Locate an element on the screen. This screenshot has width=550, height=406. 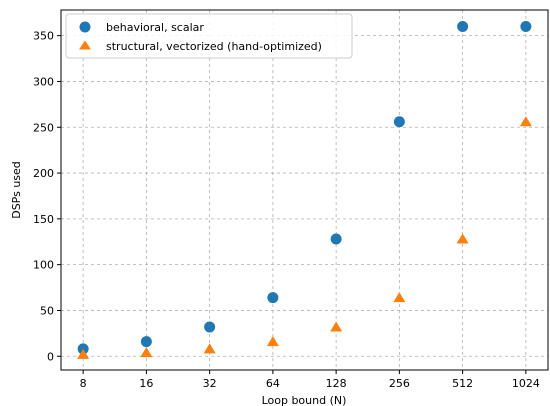
y-tick-label: 100 is located at coordinates (43, 265).